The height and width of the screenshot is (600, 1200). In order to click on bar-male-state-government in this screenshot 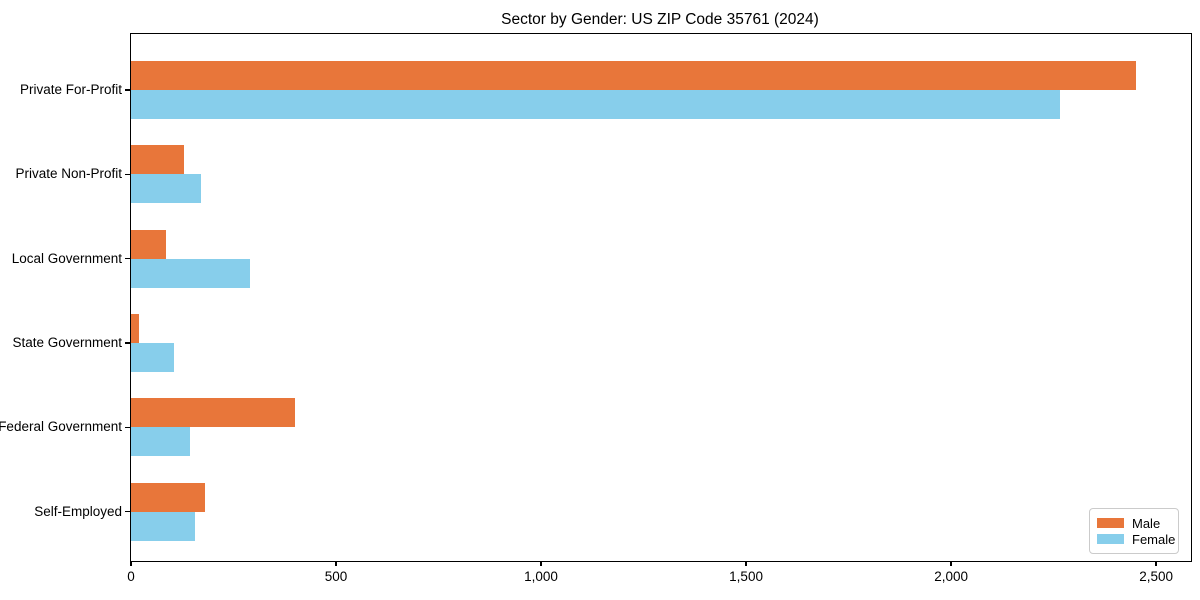, I will do `click(135, 328)`.